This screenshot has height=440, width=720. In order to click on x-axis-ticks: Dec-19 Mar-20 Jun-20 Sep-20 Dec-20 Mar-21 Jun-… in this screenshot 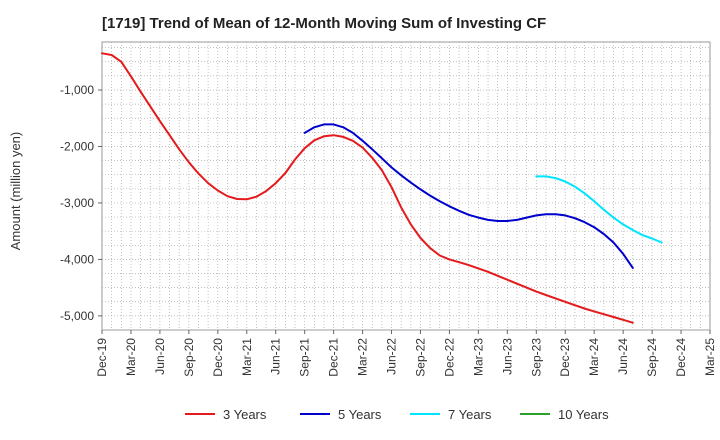, I will do `click(406, 353)`.